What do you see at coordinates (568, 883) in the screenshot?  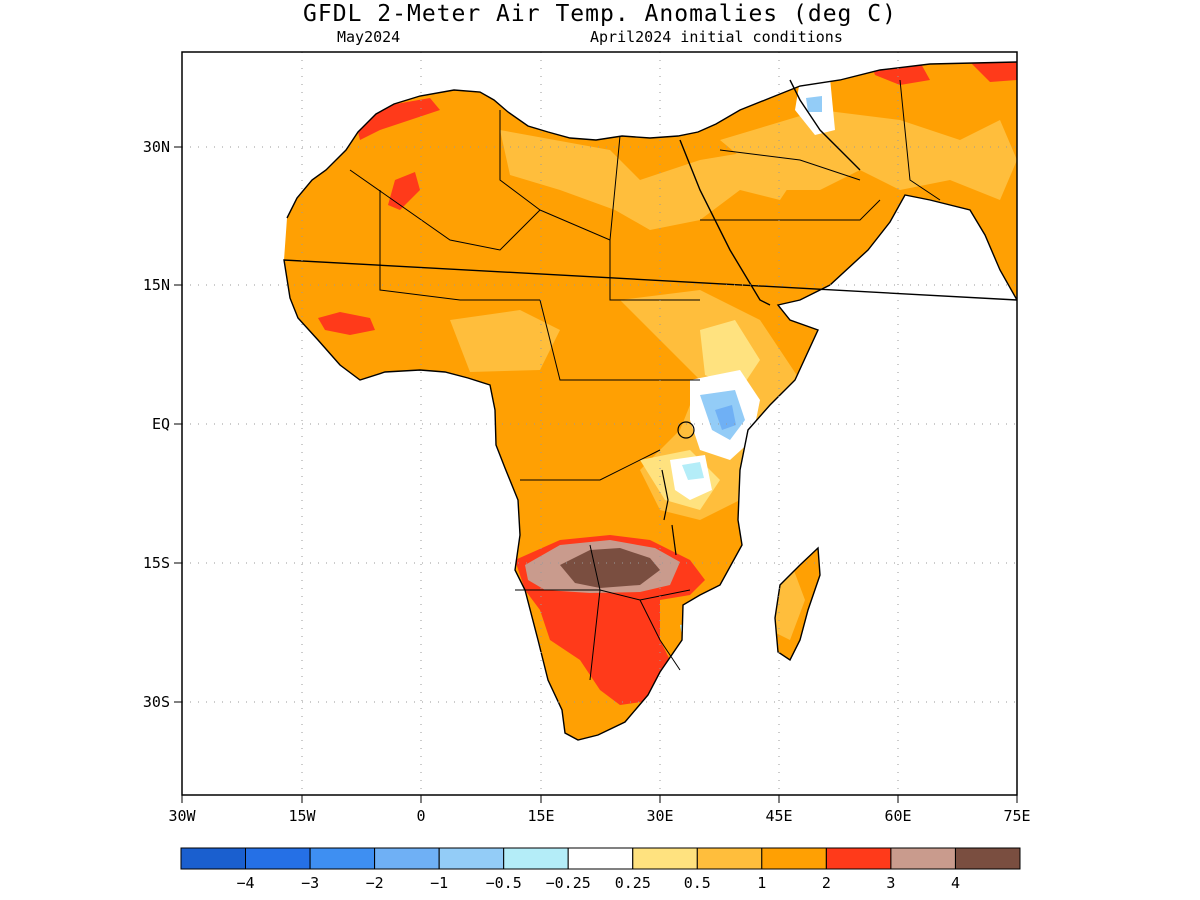 I see `colorbar-label: −0.25` at bounding box center [568, 883].